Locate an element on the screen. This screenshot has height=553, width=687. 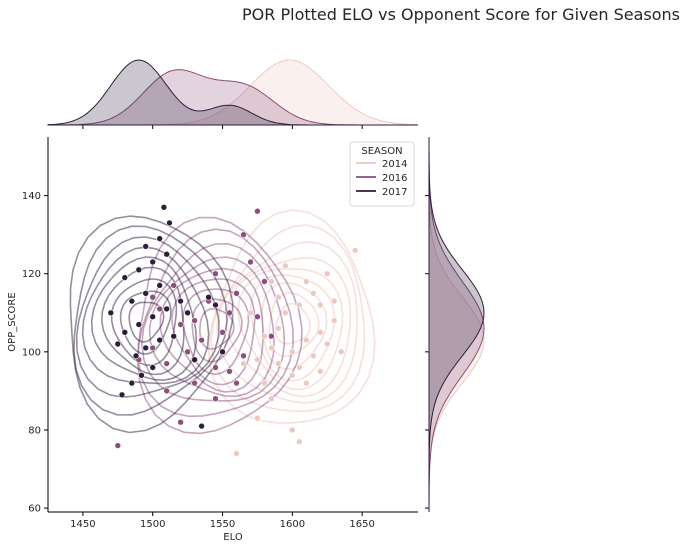
y-tick-label-100: 100 is located at coordinates (31, 352).